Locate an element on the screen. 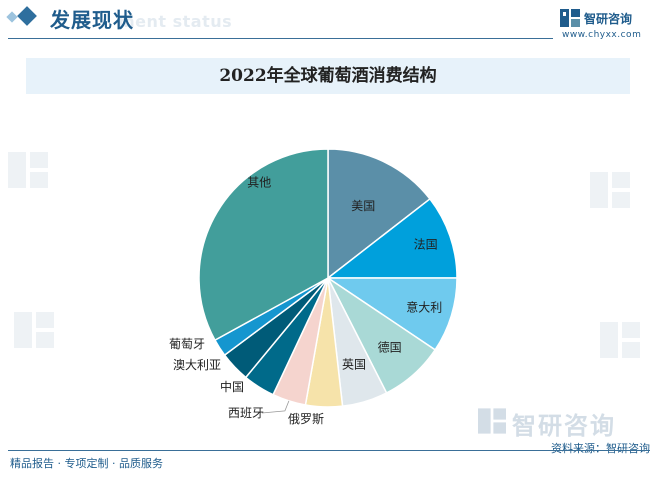 The height and width of the screenshot is (477, 658). slice-label-7: 中国 is located at coordinates (232, 386).